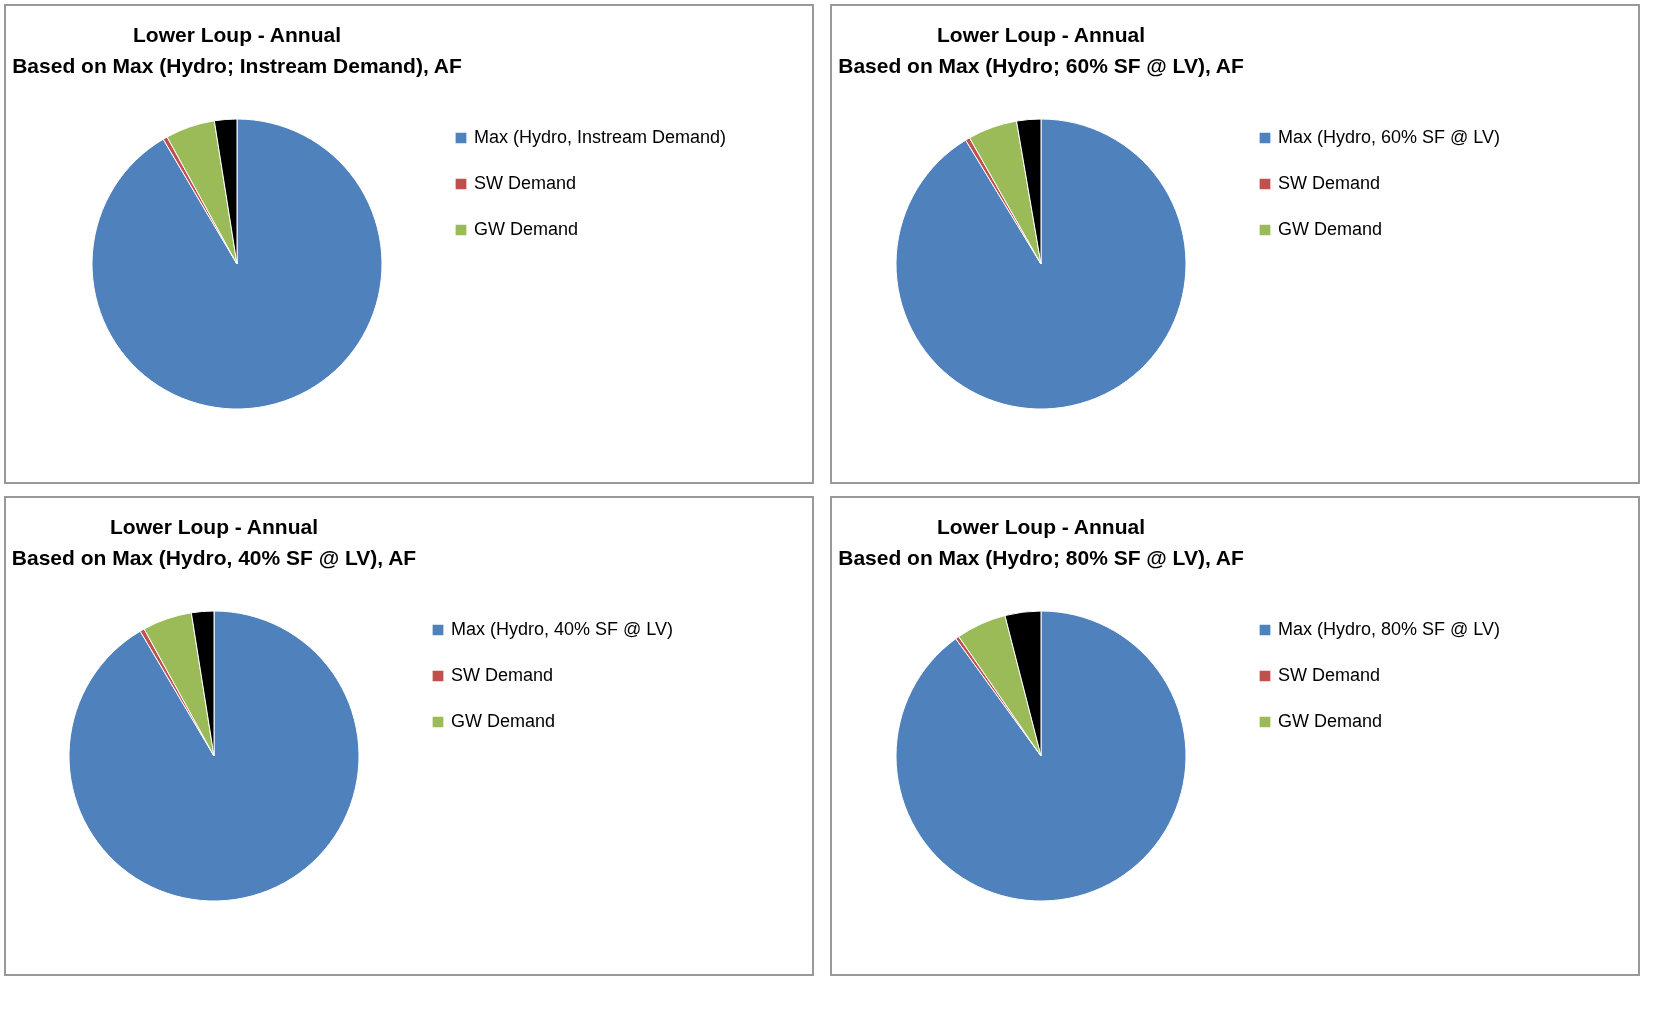  I want to click on chart-subtitle: Based on Max (Hydro; Instream Demand), AF, so click(237, 65).